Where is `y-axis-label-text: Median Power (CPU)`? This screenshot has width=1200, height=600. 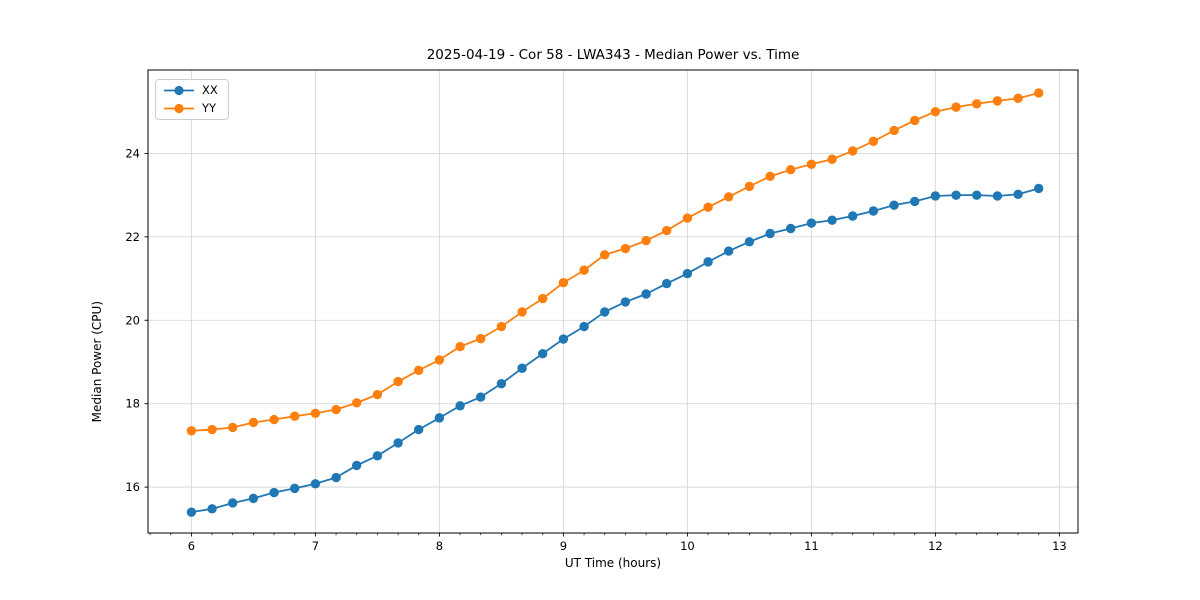
y-axis-label-text: Median Power (CPU) is located at coordinates (97, 361).